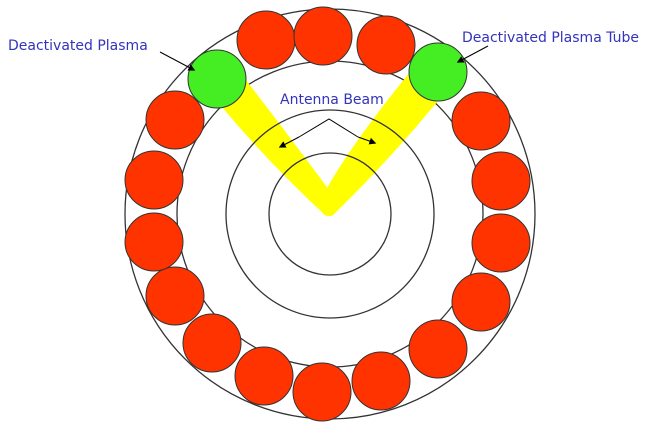 Image resolution: width=655 pixels, height=423 pixels. I want to click on deactivated-plasma-tubes, so click(327, 75).